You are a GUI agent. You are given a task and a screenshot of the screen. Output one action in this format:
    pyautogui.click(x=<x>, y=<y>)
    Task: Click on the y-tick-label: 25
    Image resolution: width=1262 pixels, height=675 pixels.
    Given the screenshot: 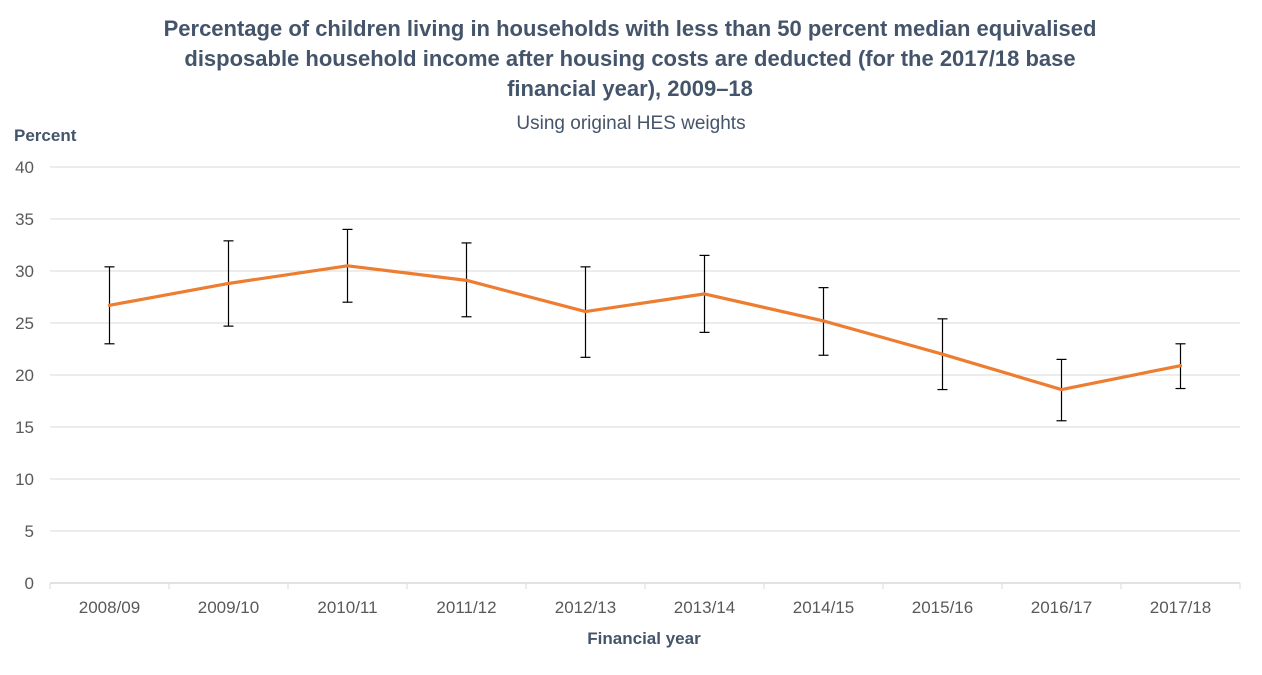 What is the action you would take?
    pyautogui.click(x=24, y=323)
    